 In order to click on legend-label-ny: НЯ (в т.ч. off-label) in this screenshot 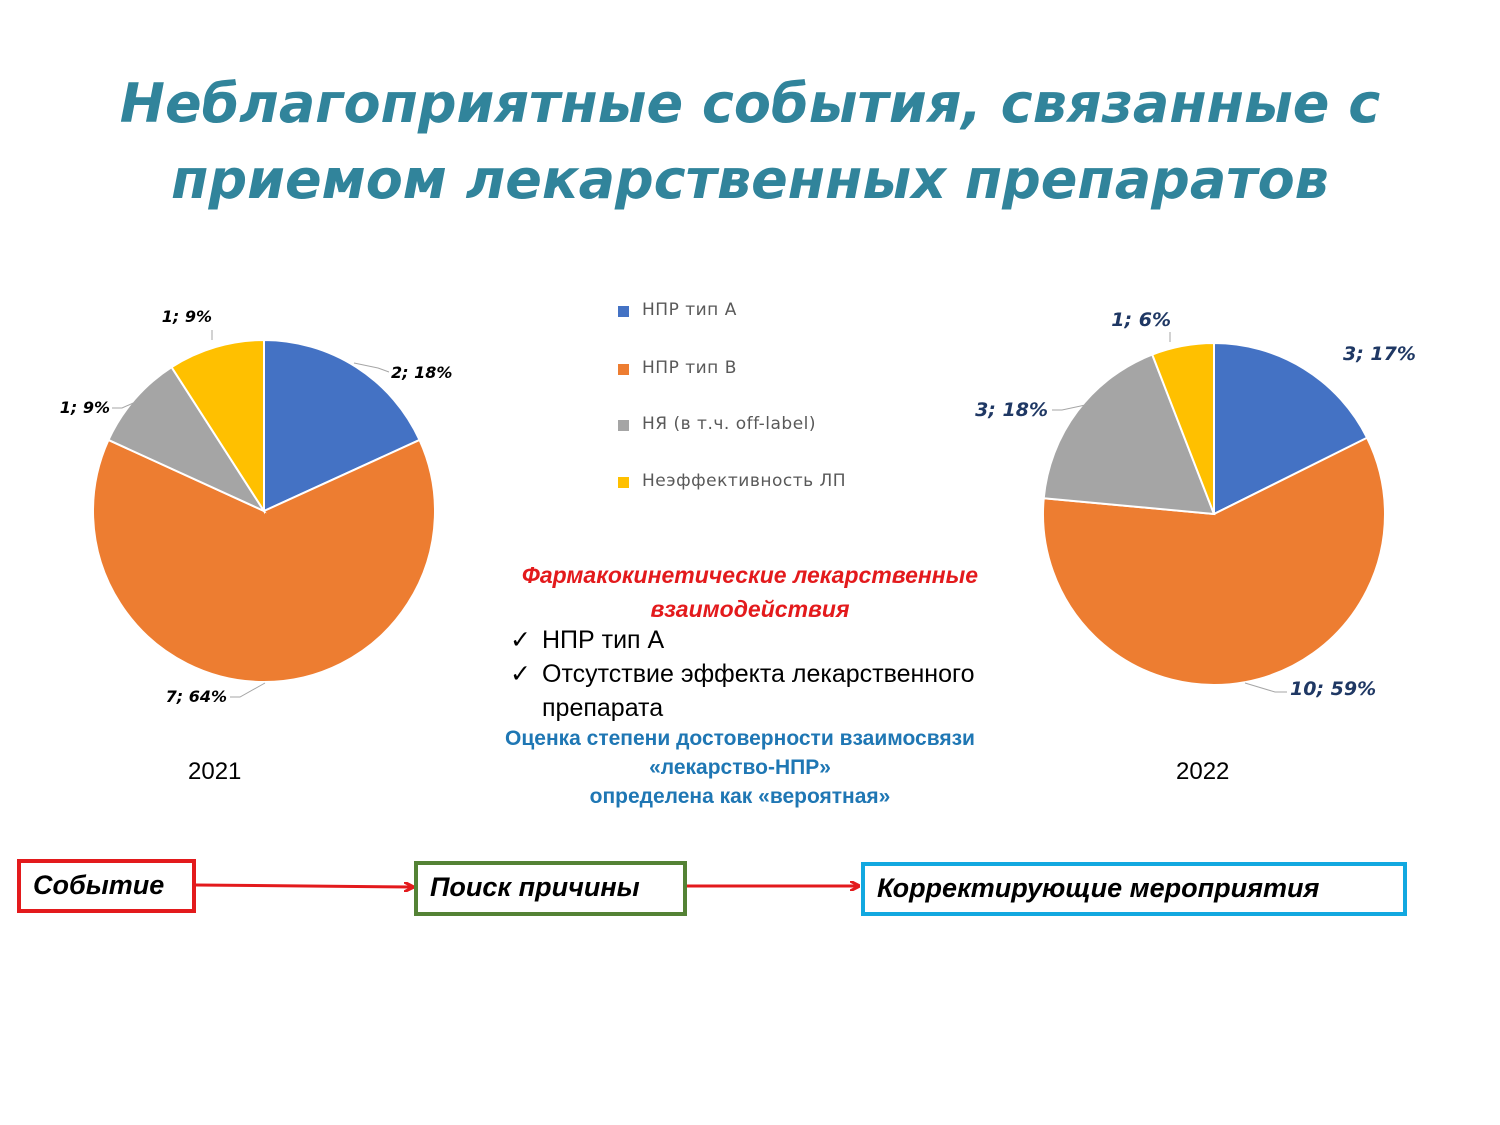, I will do `click(729, 424)`.